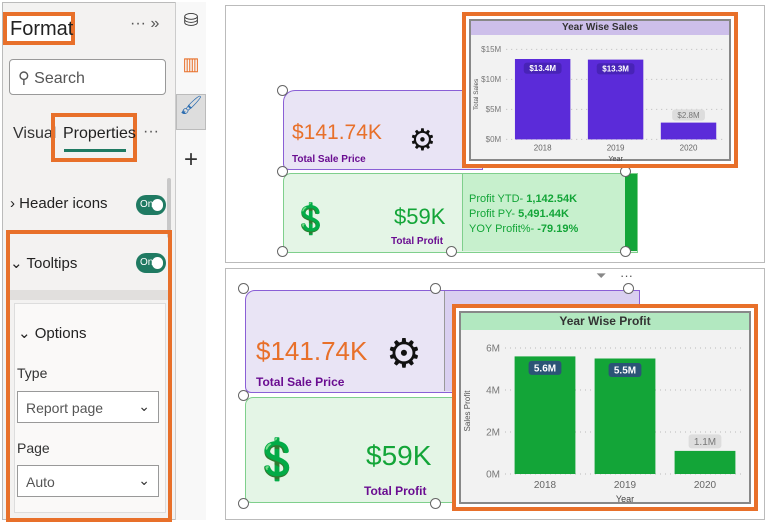 The image size is (768, 524). Describe the element at coordinates (89, 376) in the screenshot. I see `tooltips-highlight` at that location.